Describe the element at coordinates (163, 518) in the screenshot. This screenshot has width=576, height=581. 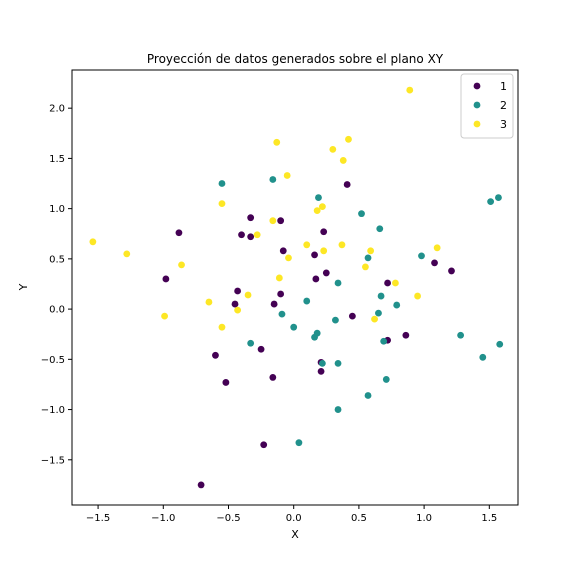
I see `x-tick-label: −1.0` at that location.